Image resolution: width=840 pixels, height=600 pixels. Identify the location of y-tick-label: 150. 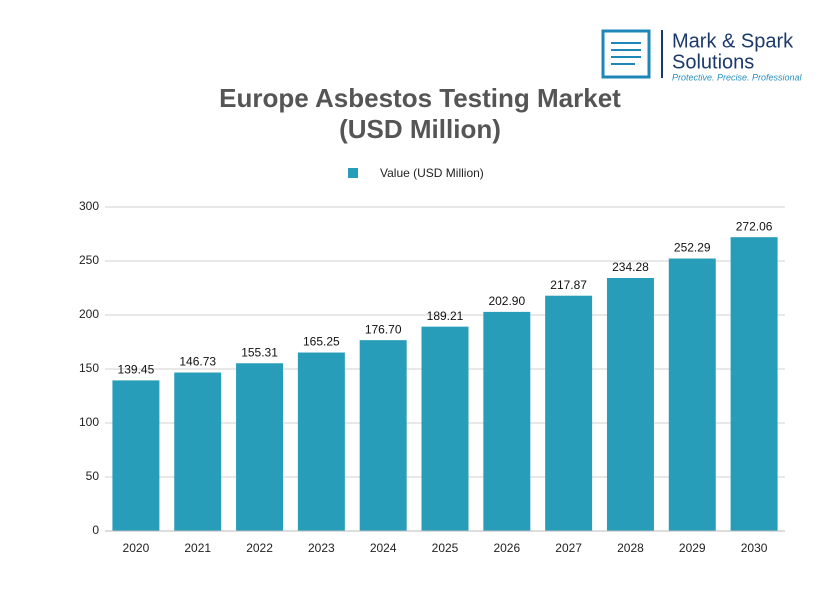
(89, 368).